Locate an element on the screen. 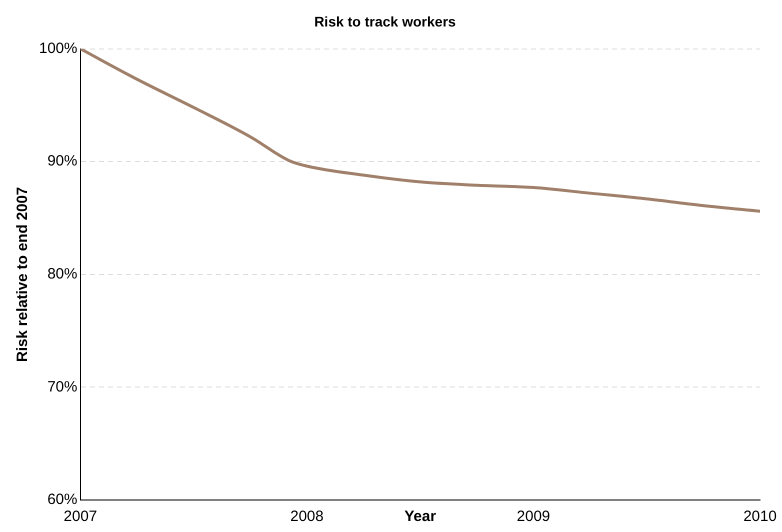  x-axis-title: Year is located at coordinates (420, 517).